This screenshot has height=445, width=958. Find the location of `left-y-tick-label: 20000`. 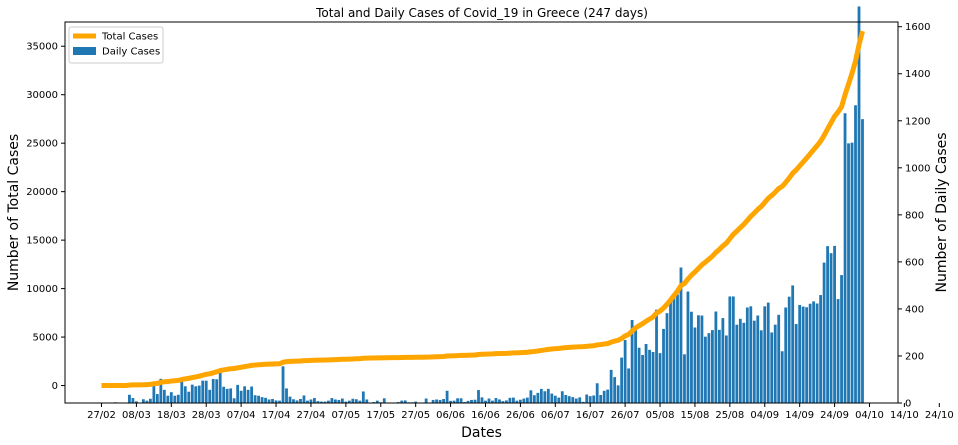

left-y-tick-label: 20000 is located at coordinates (42, 192).